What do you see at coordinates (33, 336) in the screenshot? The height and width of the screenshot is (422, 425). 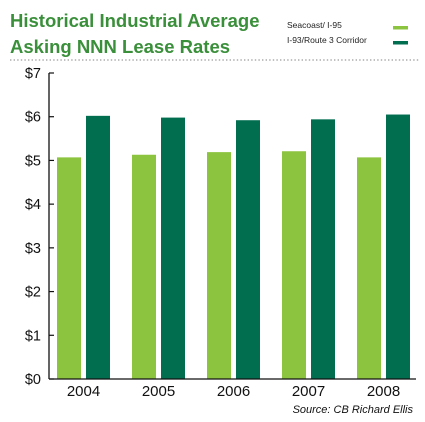 I see `y-tick-label: $1` at bounding box center [33, 336].